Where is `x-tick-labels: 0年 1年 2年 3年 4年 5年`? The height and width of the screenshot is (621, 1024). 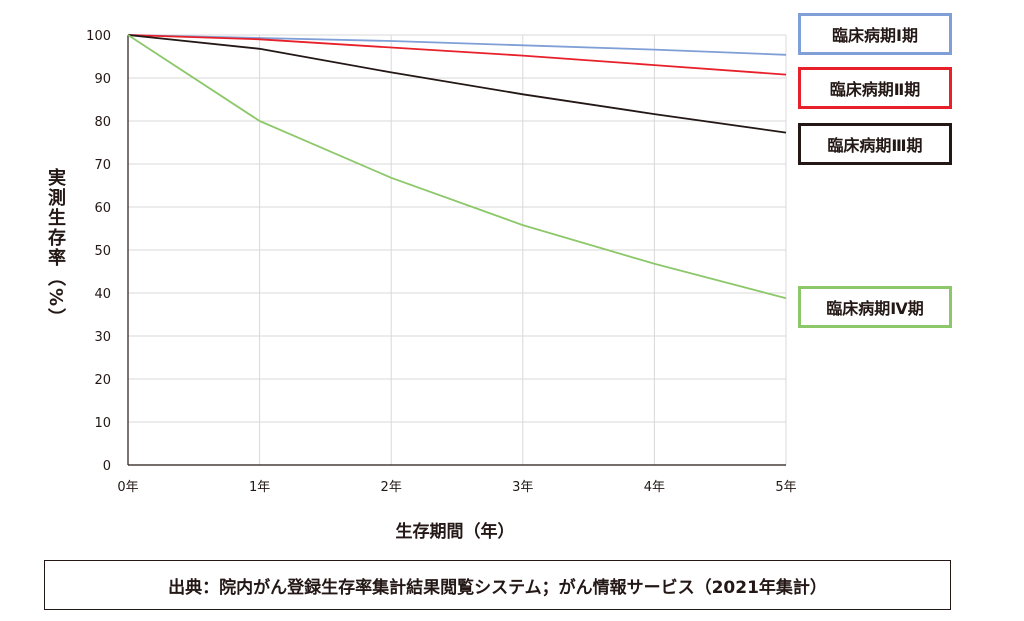
x-tick-labels: 0年 1年 2年 3年 4年 5年 is located at coordinates (456, 487).